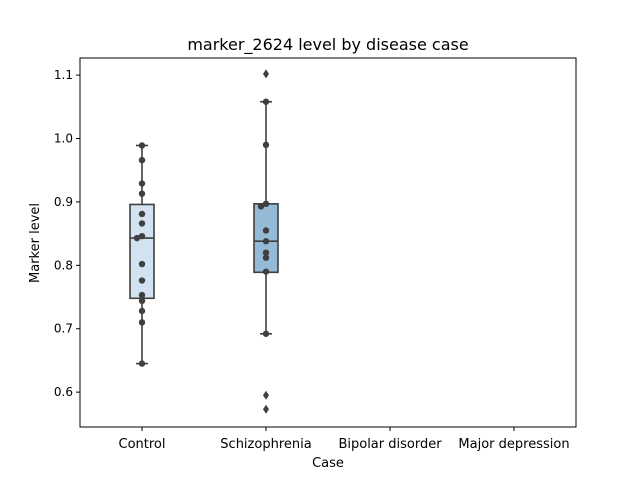  Describe the element at coordinates (327, 45) in the screenshot. I see `chart-title: marker_2624 level by disease case` at that location.